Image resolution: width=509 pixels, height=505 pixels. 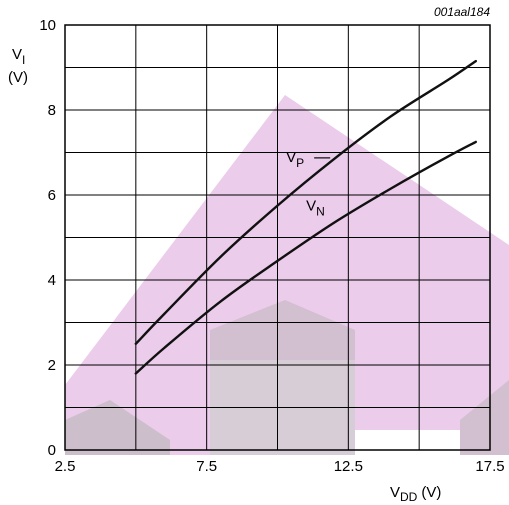 What do you see at coordinates (52, 450) in the screenshot?
I see `y-tick-label: 0` at bounding box center [52, 450].